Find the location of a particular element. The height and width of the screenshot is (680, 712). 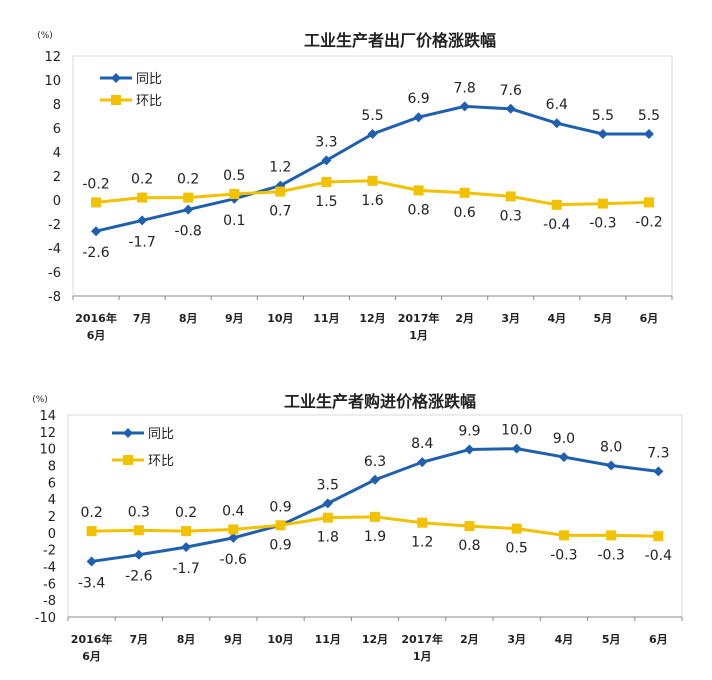

x-tick-label: 11月 is located at coordinates (328, 639).